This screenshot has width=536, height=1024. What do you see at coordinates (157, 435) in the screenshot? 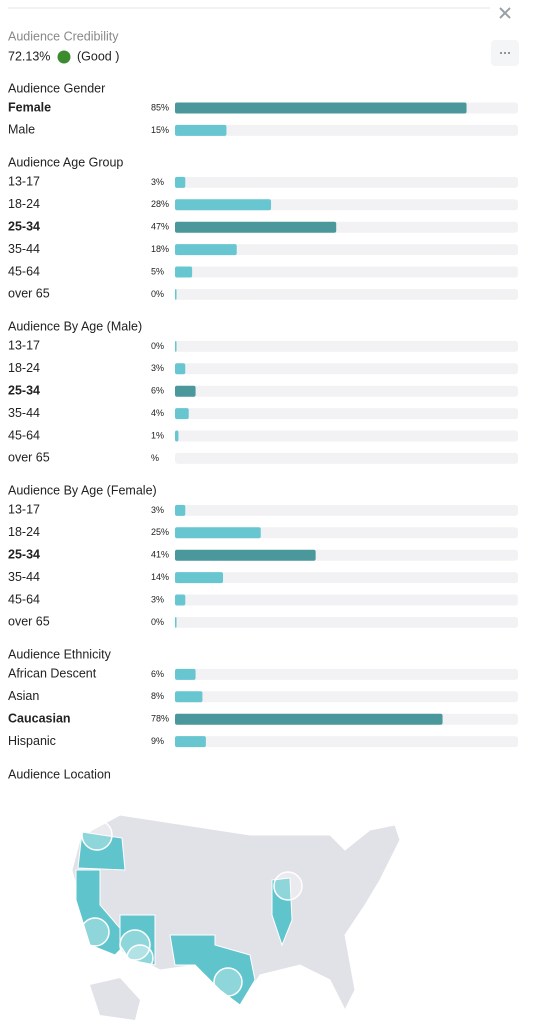
I see `percent-label: 1%` at bounding box center [157, 435].